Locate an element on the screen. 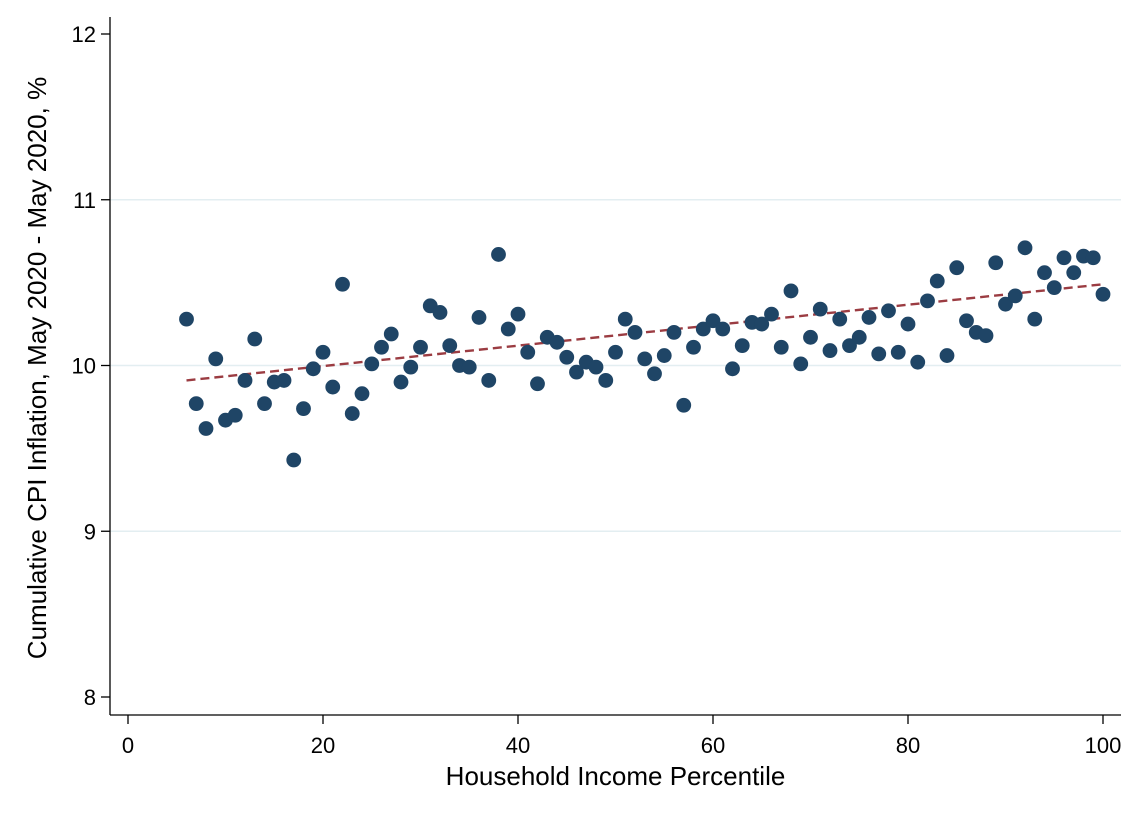 The image size is (1141, 820). y-tick-label: 8 is located at coordinates (90, 697).